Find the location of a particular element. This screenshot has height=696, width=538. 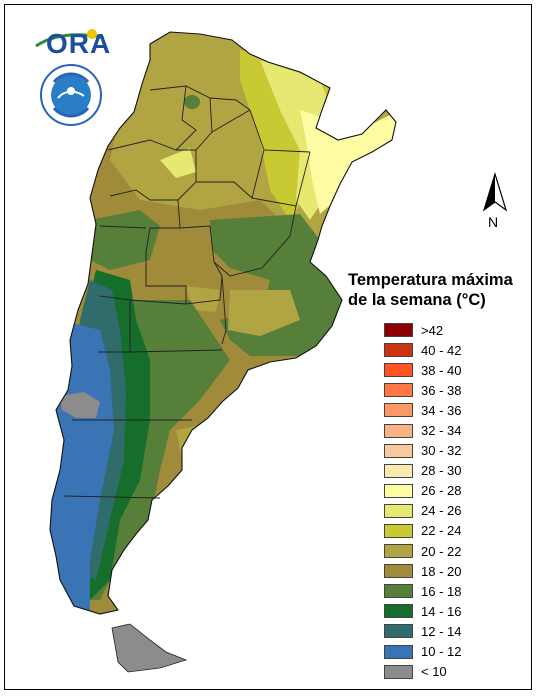

legend-item: 14 - 16 is located at coordinates (438, 611).